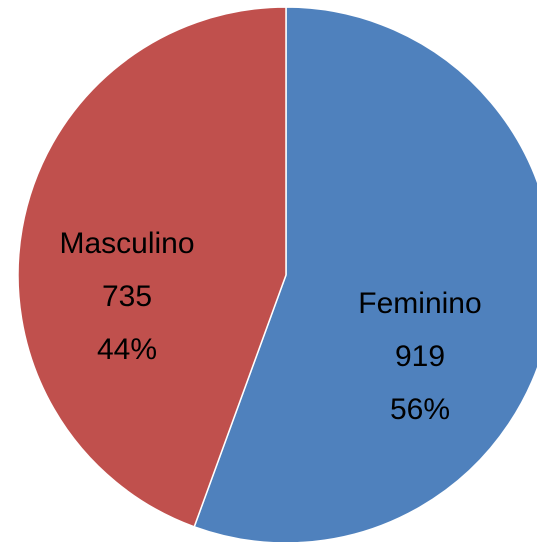 The height and width of the screenshot is (542, 537). I want to click on slice-category-label: Masculino, so click(126, 243).